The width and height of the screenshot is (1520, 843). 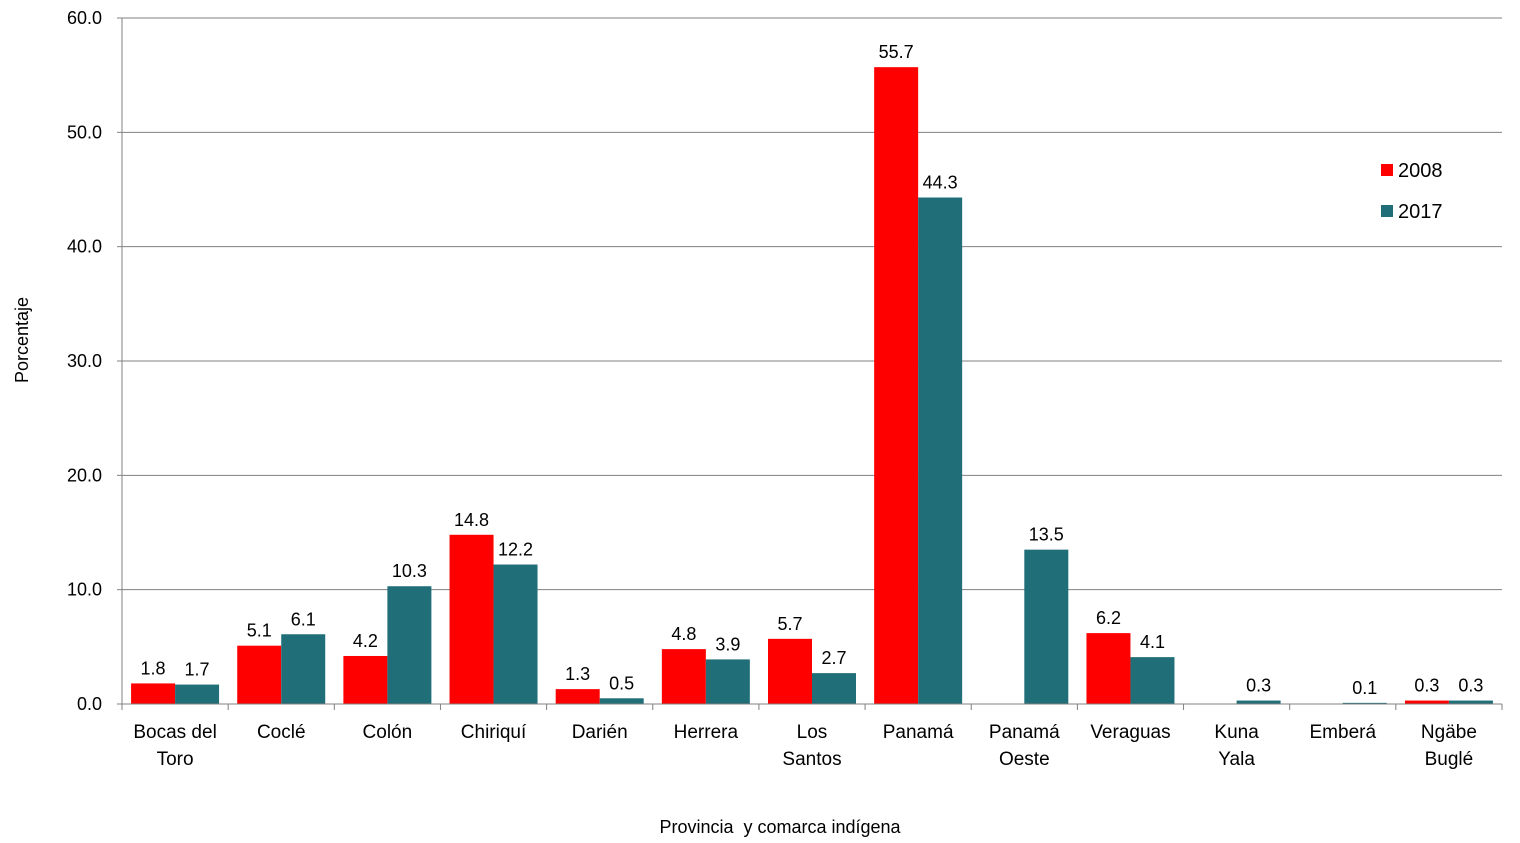 What do you see at coordinates (84, 18) in the screenshot?
I see `y-tick-label: 60.0` at bounding box center [84, 18].